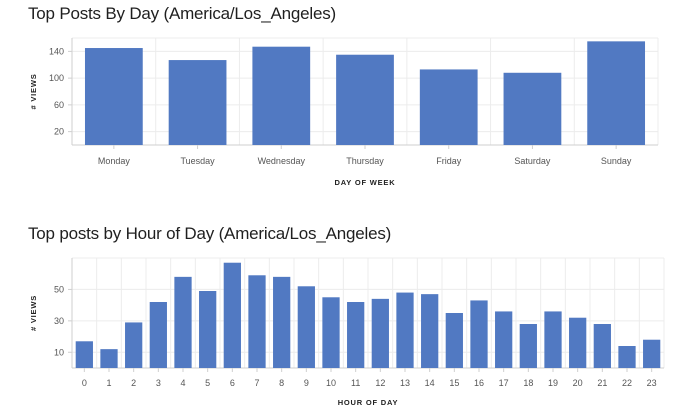 This screenshot has width=700, height=417. Describe the element at coordinates (133, 383) in the screenshot. I see `x-tick-label: 2` at that location.